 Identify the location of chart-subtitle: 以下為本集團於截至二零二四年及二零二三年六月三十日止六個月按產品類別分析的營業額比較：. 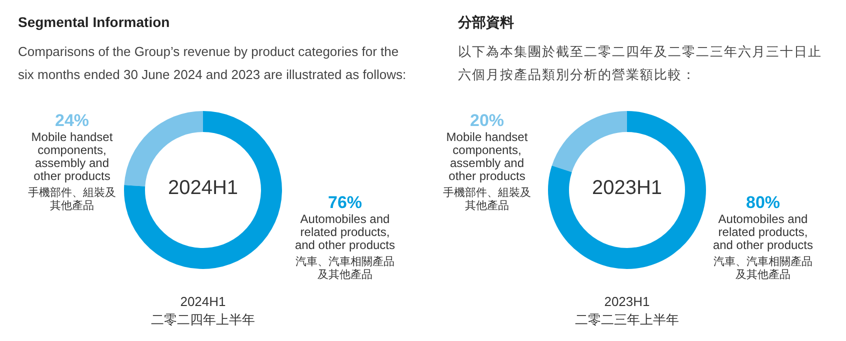
(640, 63).